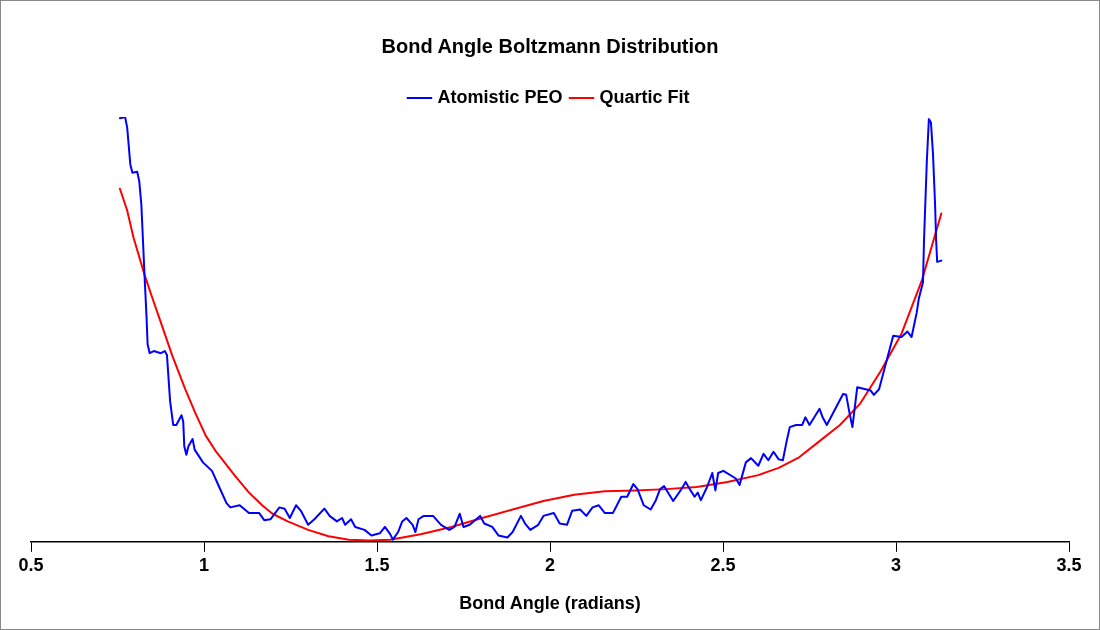 The height and width of the screenshot is (630, 1100). Describe the element at coordinates (377, 564) in the screenshot. I see `x-tick-label: 1.5` at that location.